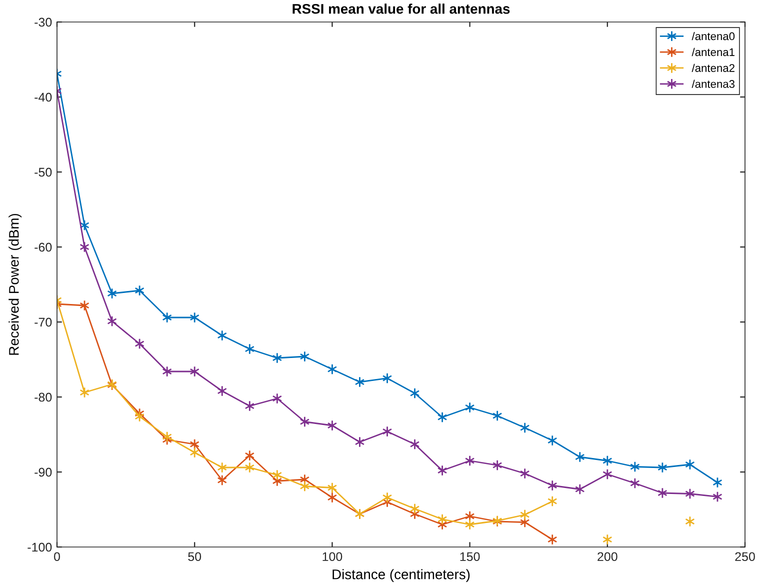  Describe the element at coordinates (608, 557) in the screenshot. I see `x-tick-label: 200` at that location.